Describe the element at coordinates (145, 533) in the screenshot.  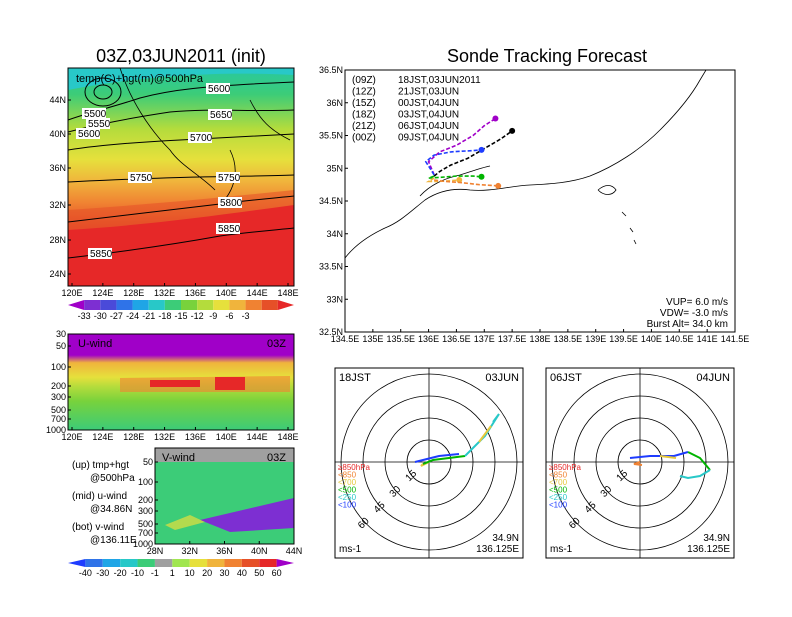
I see `vwind-p-tick: 700` at that location.